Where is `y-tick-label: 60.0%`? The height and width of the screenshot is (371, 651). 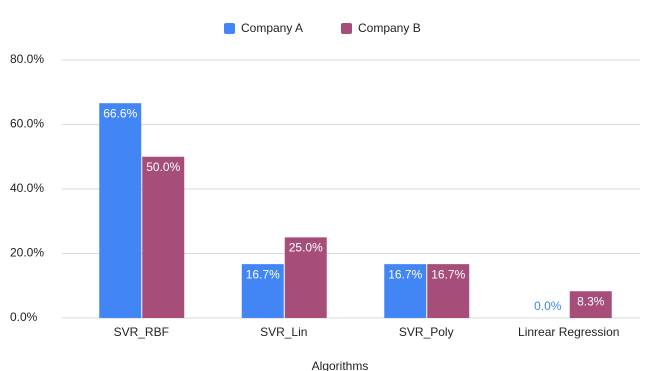 y-tick-label: 60.0% is located at coordinates (27, 124).